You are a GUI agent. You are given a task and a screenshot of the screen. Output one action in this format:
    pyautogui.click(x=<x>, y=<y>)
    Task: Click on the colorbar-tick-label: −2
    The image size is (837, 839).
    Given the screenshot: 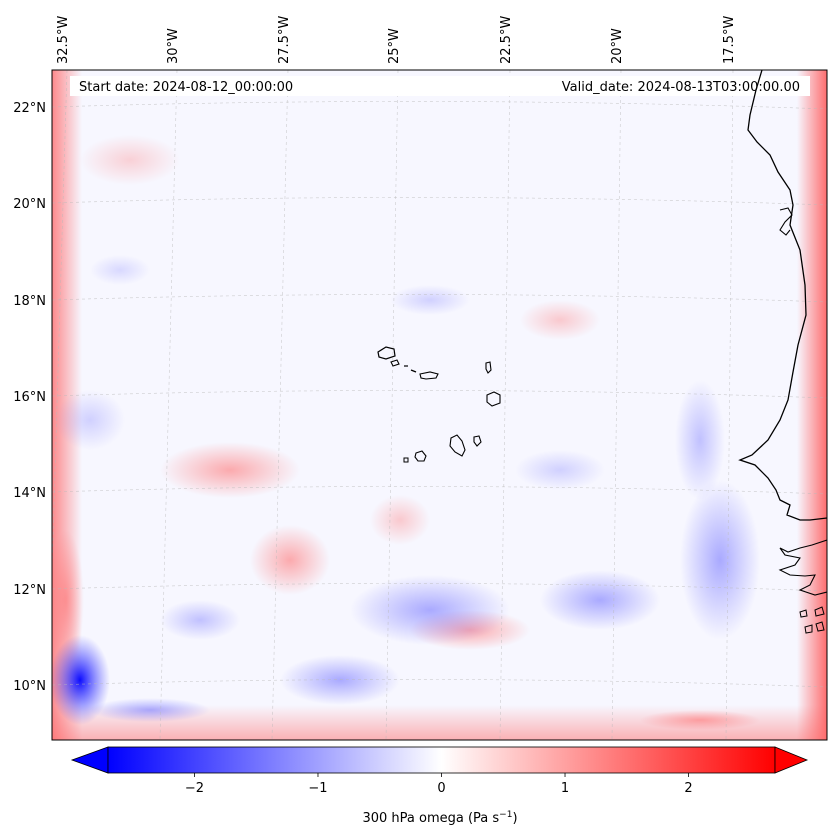 What is the action you would take?
    pyautogui.click(x=194, y=788)
    